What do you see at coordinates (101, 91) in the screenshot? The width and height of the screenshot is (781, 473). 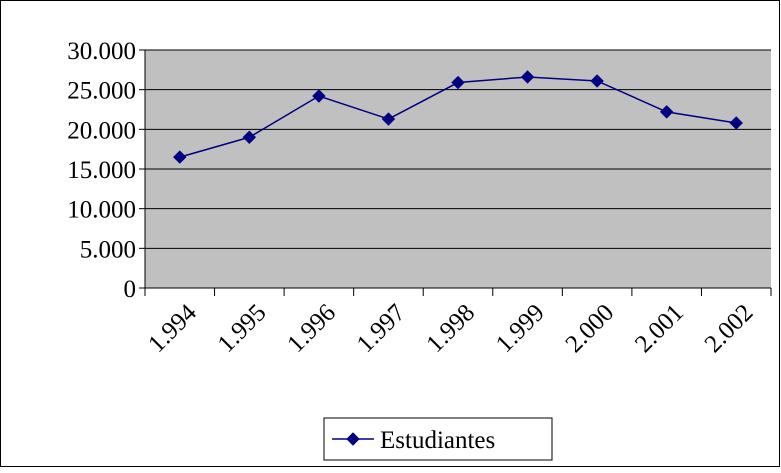 I see `y-tick-label: 25.000` at bounding box center [101, 91].